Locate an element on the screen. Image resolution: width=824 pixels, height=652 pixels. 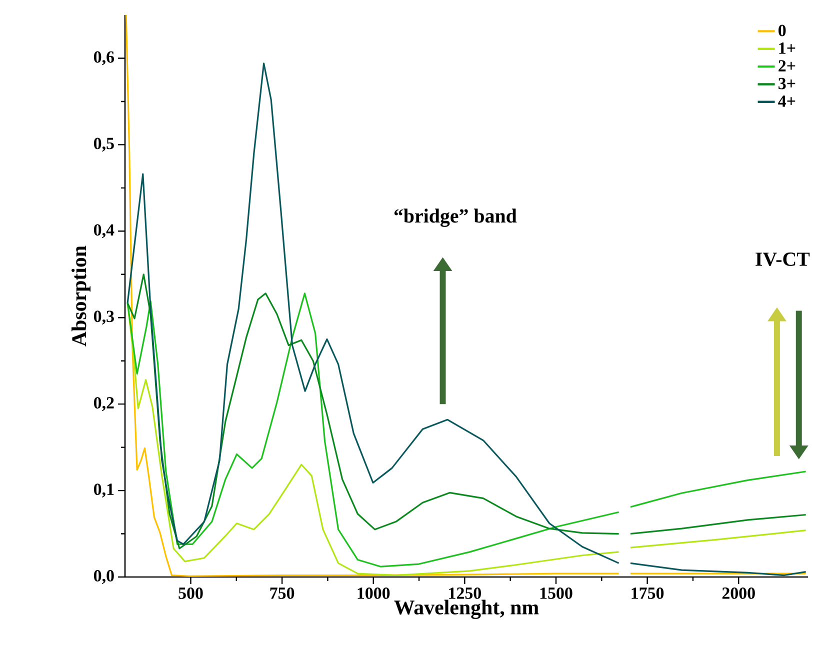
legend-label: 3+ is located at coordinates (787, 84).